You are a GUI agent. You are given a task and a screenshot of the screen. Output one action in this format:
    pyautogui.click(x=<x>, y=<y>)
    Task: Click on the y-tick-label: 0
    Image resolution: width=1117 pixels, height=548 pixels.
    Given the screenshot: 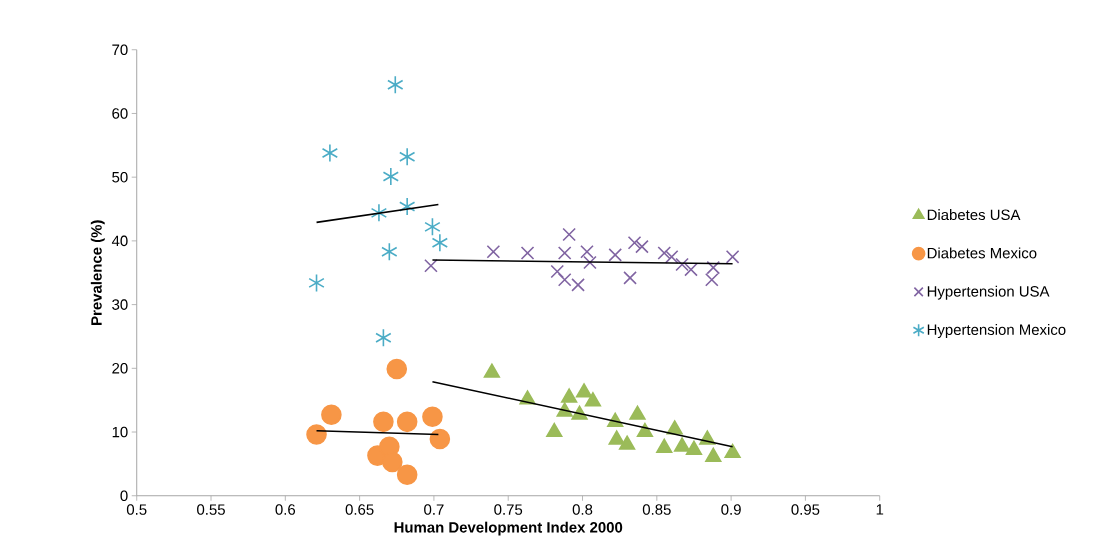 What is the action you would take?
    pyautogui.click(x=124, y=496)
    